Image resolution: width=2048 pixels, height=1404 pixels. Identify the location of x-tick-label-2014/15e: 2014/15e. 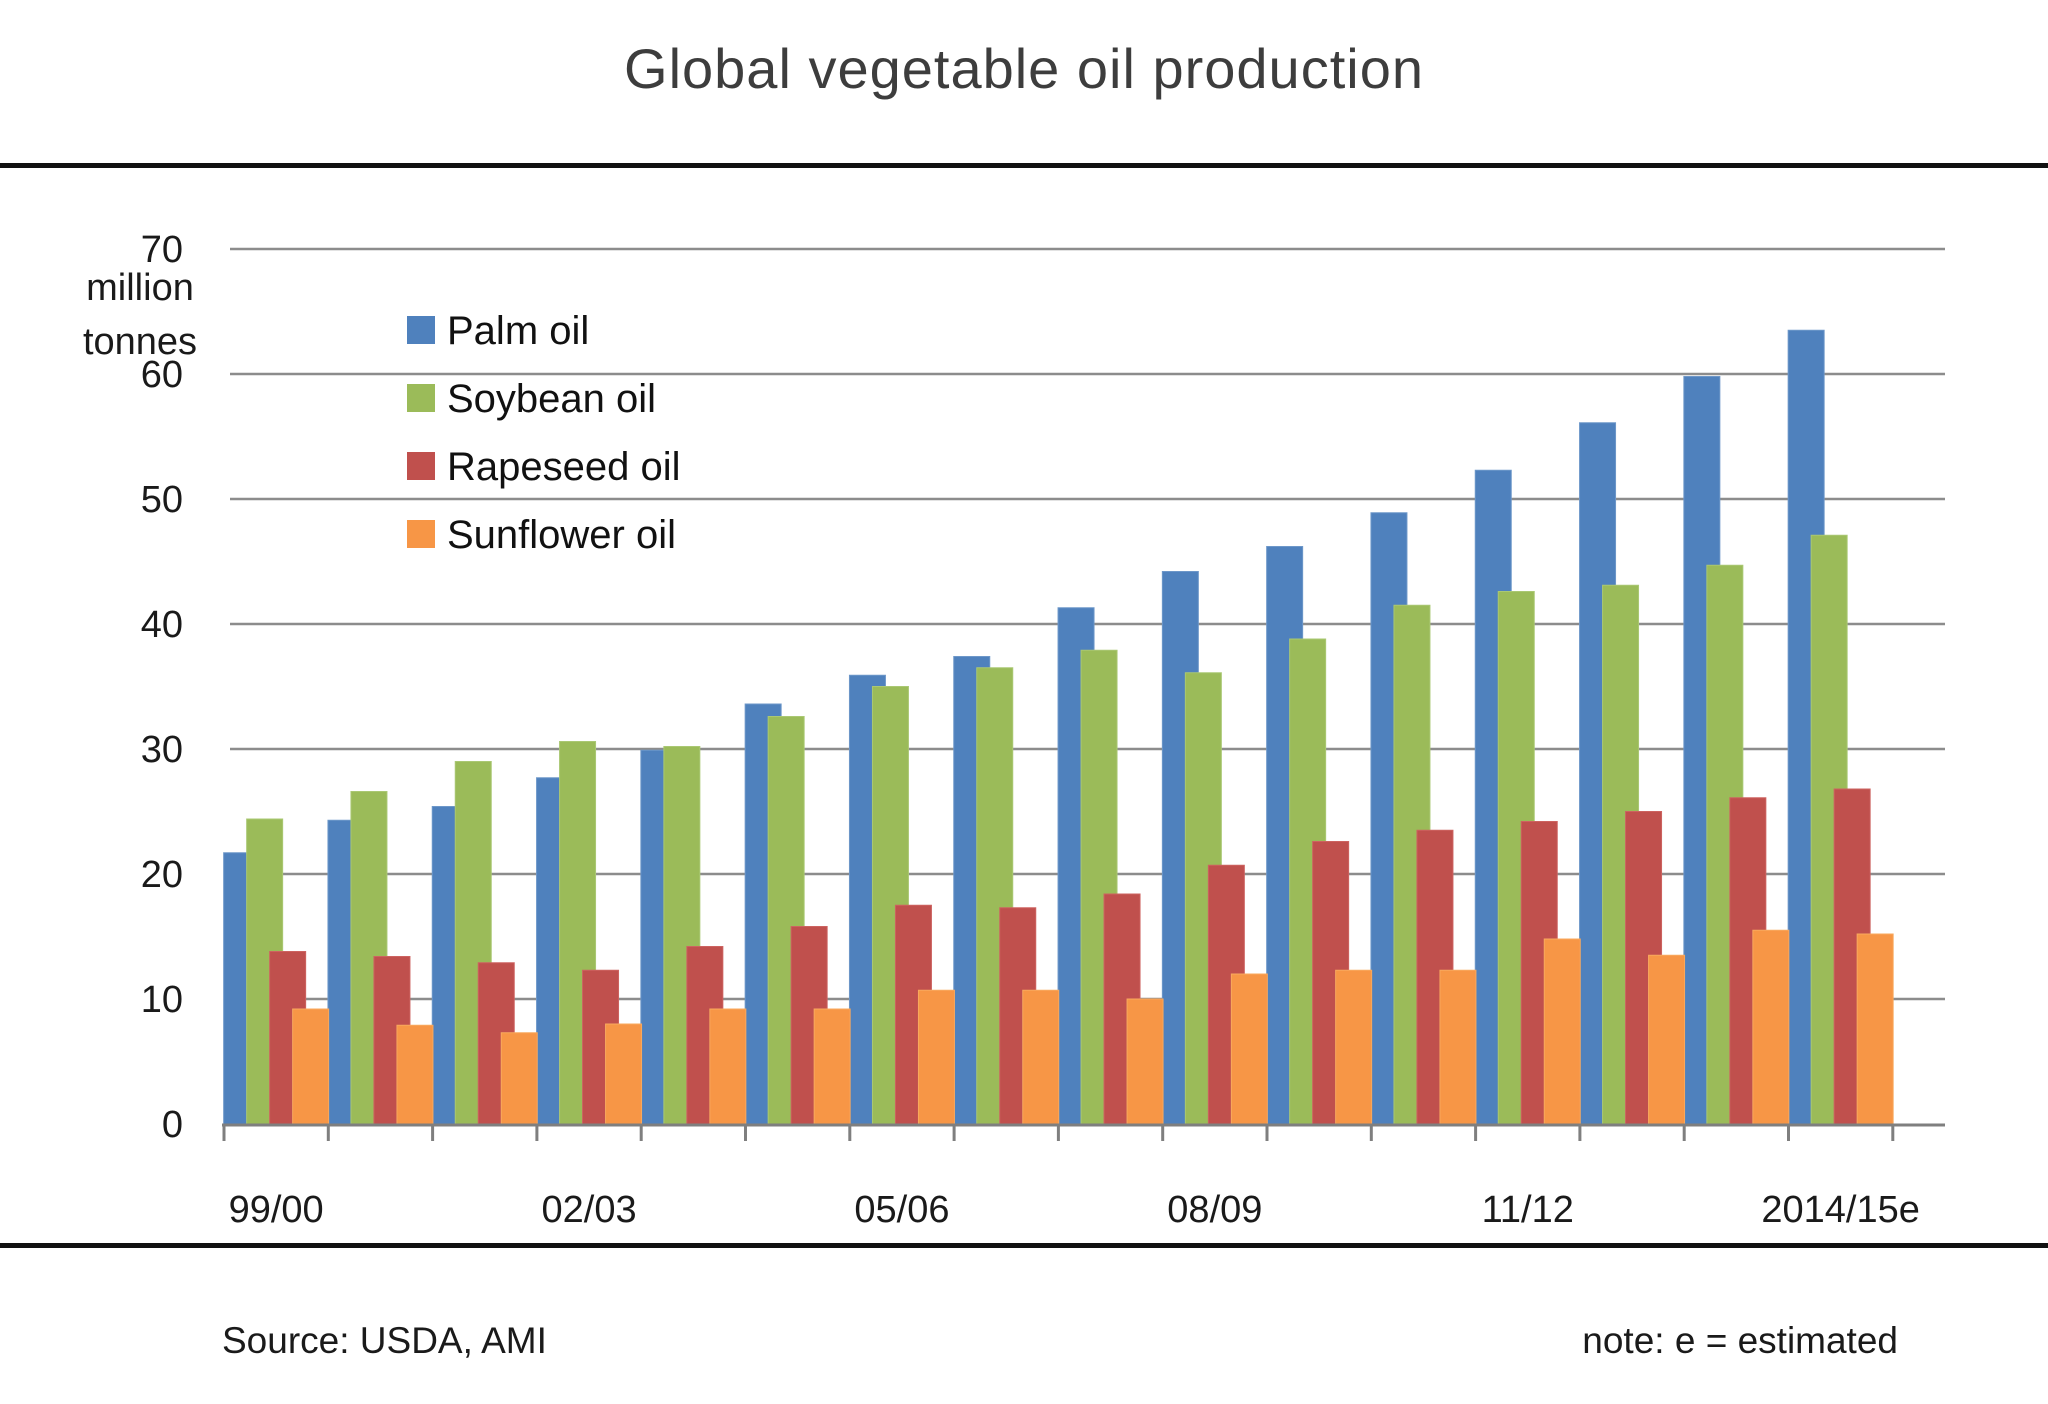
(1840, 1210).